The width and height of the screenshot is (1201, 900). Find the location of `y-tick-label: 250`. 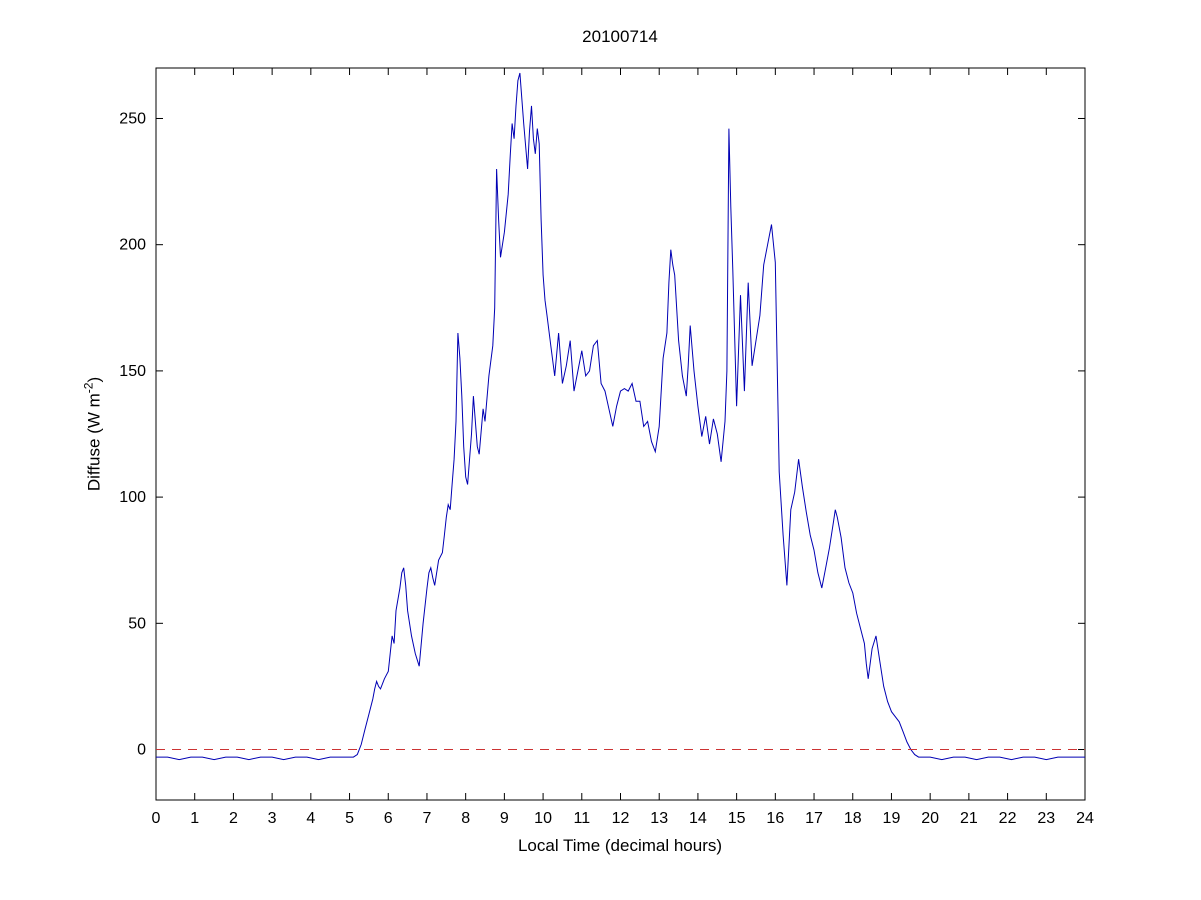

y-tick-label: 250 is located at coordinates (132, 118).